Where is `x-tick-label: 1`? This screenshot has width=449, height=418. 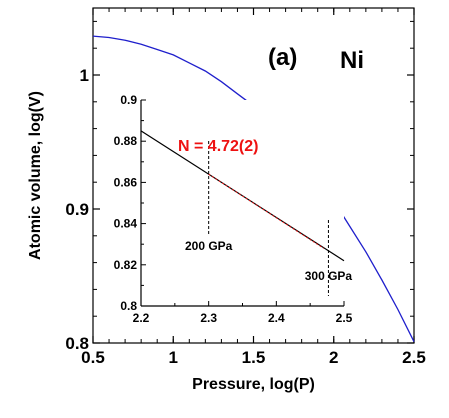 x-tick-label: 1 is located at coordinates (173, 357).